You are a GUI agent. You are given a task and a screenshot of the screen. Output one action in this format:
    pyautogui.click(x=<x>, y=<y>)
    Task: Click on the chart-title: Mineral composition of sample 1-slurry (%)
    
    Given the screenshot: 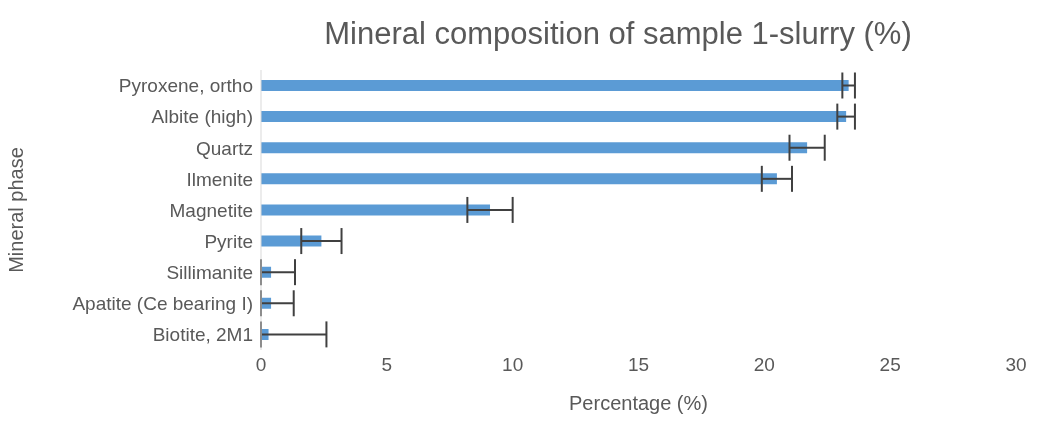 What is the action you would take?
    pyautogui.click(x=618, y=34)
    